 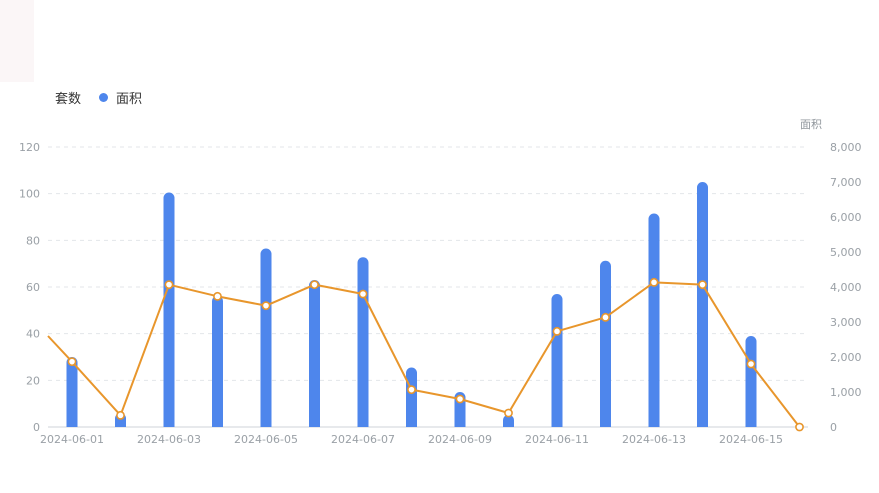 I want to click on legend-label-area: 面积, so click(x=129, y=99).